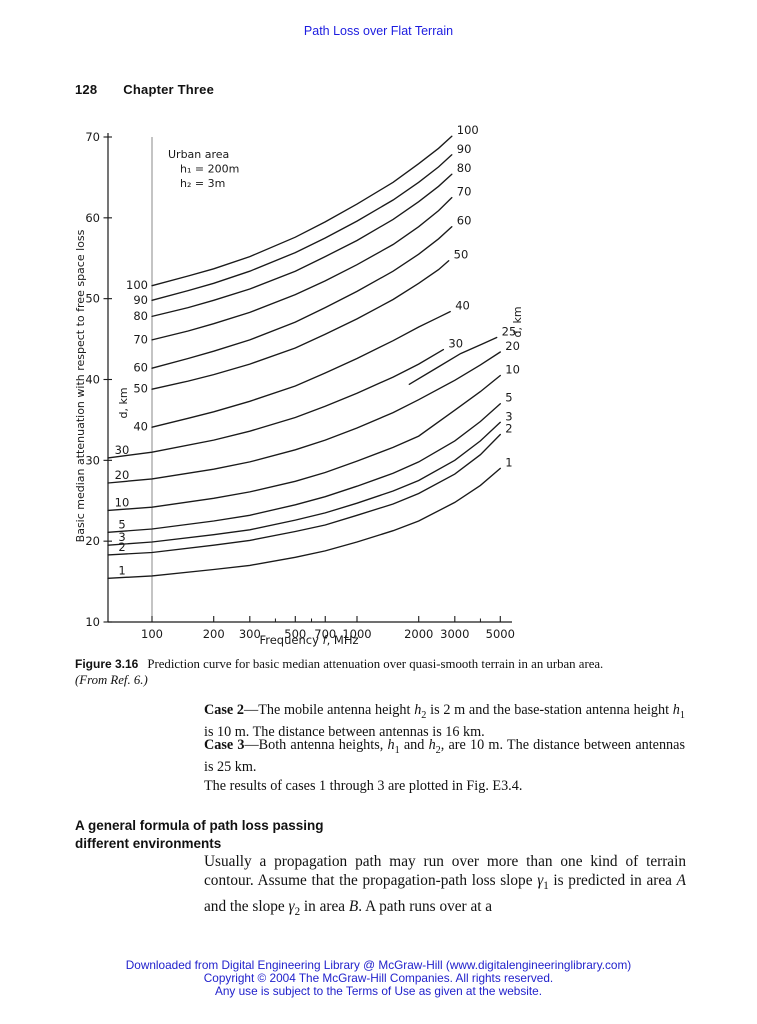 The width and height of the screenshot is (757, 1024). What do you see at coordinates (92, 379) in the screenshot?
I see `y-tick-label: 40` at bounding box center [92, 379].